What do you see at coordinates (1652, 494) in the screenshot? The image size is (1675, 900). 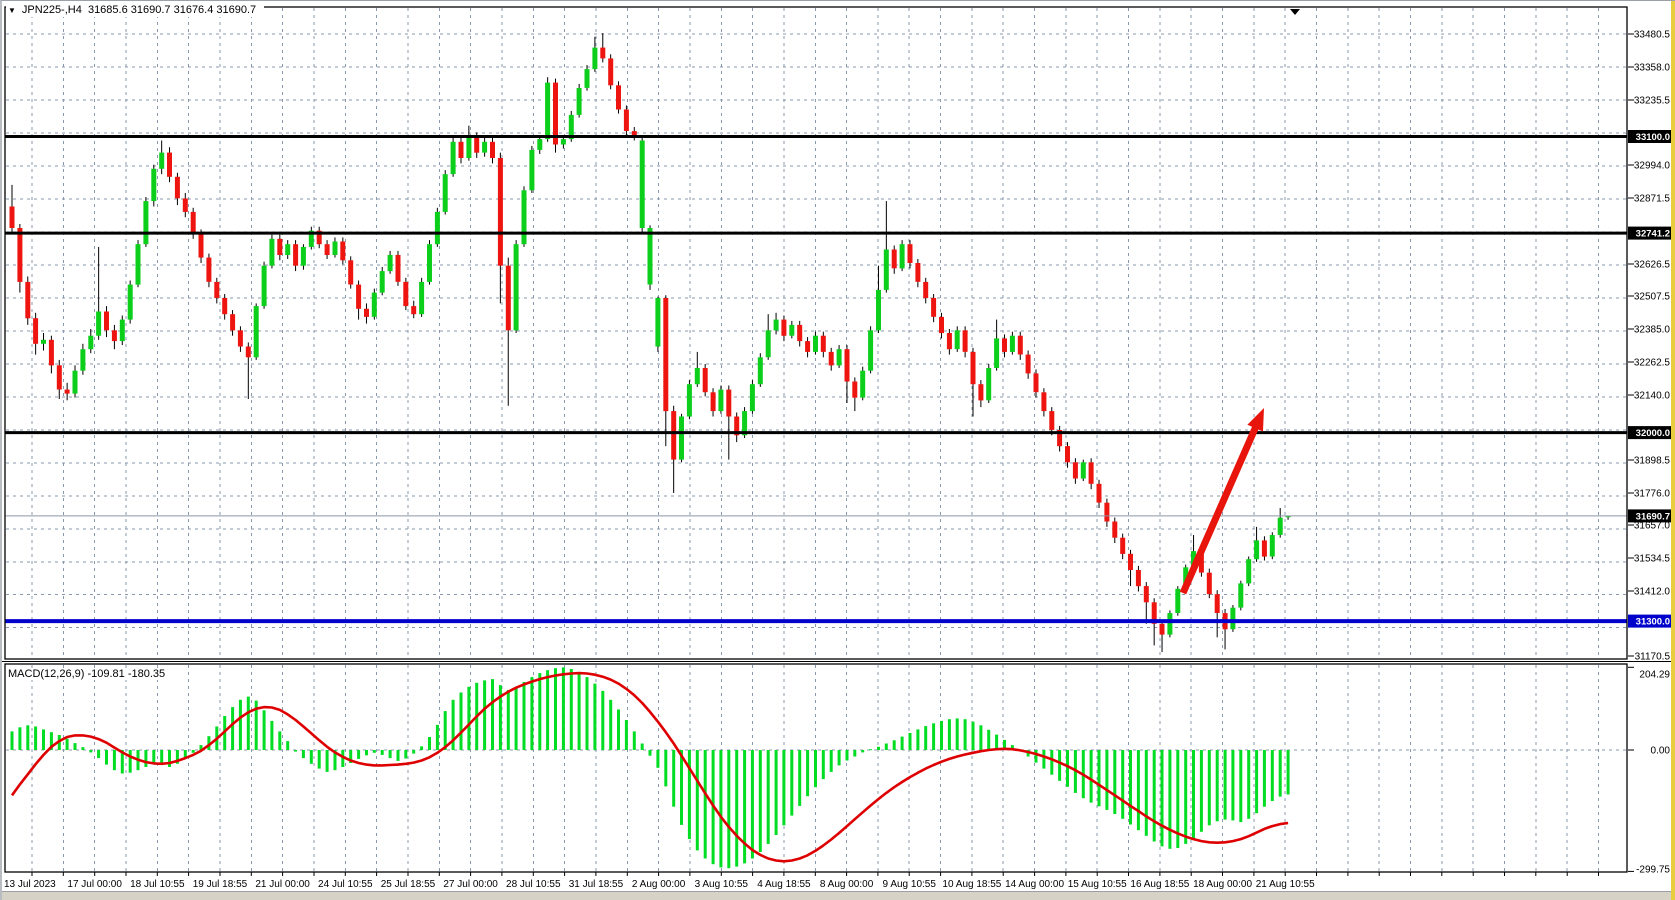 I see `svg-text: 31776.0` at bounding box center [1652, 494].